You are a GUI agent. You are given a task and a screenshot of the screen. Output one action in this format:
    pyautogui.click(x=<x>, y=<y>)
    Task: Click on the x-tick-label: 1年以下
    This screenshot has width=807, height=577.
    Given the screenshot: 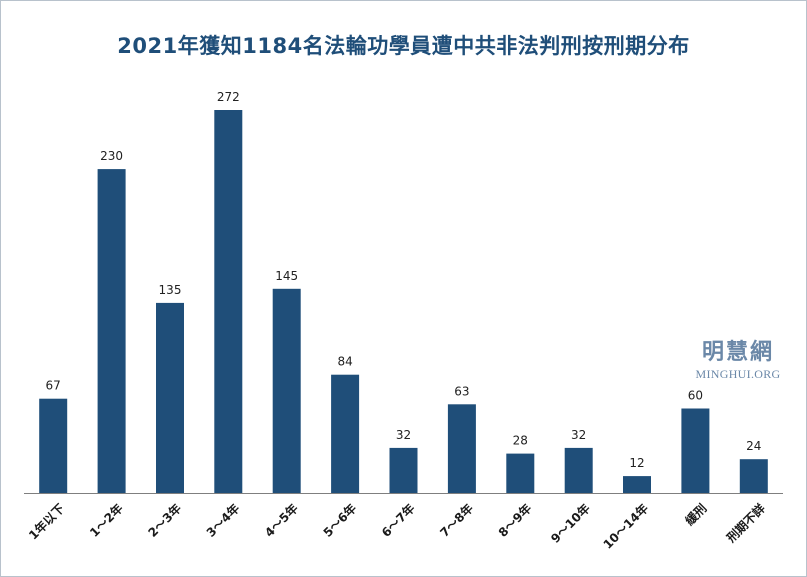 What is the action you would take?
    pyautogui.click(x=46, y=522)
    